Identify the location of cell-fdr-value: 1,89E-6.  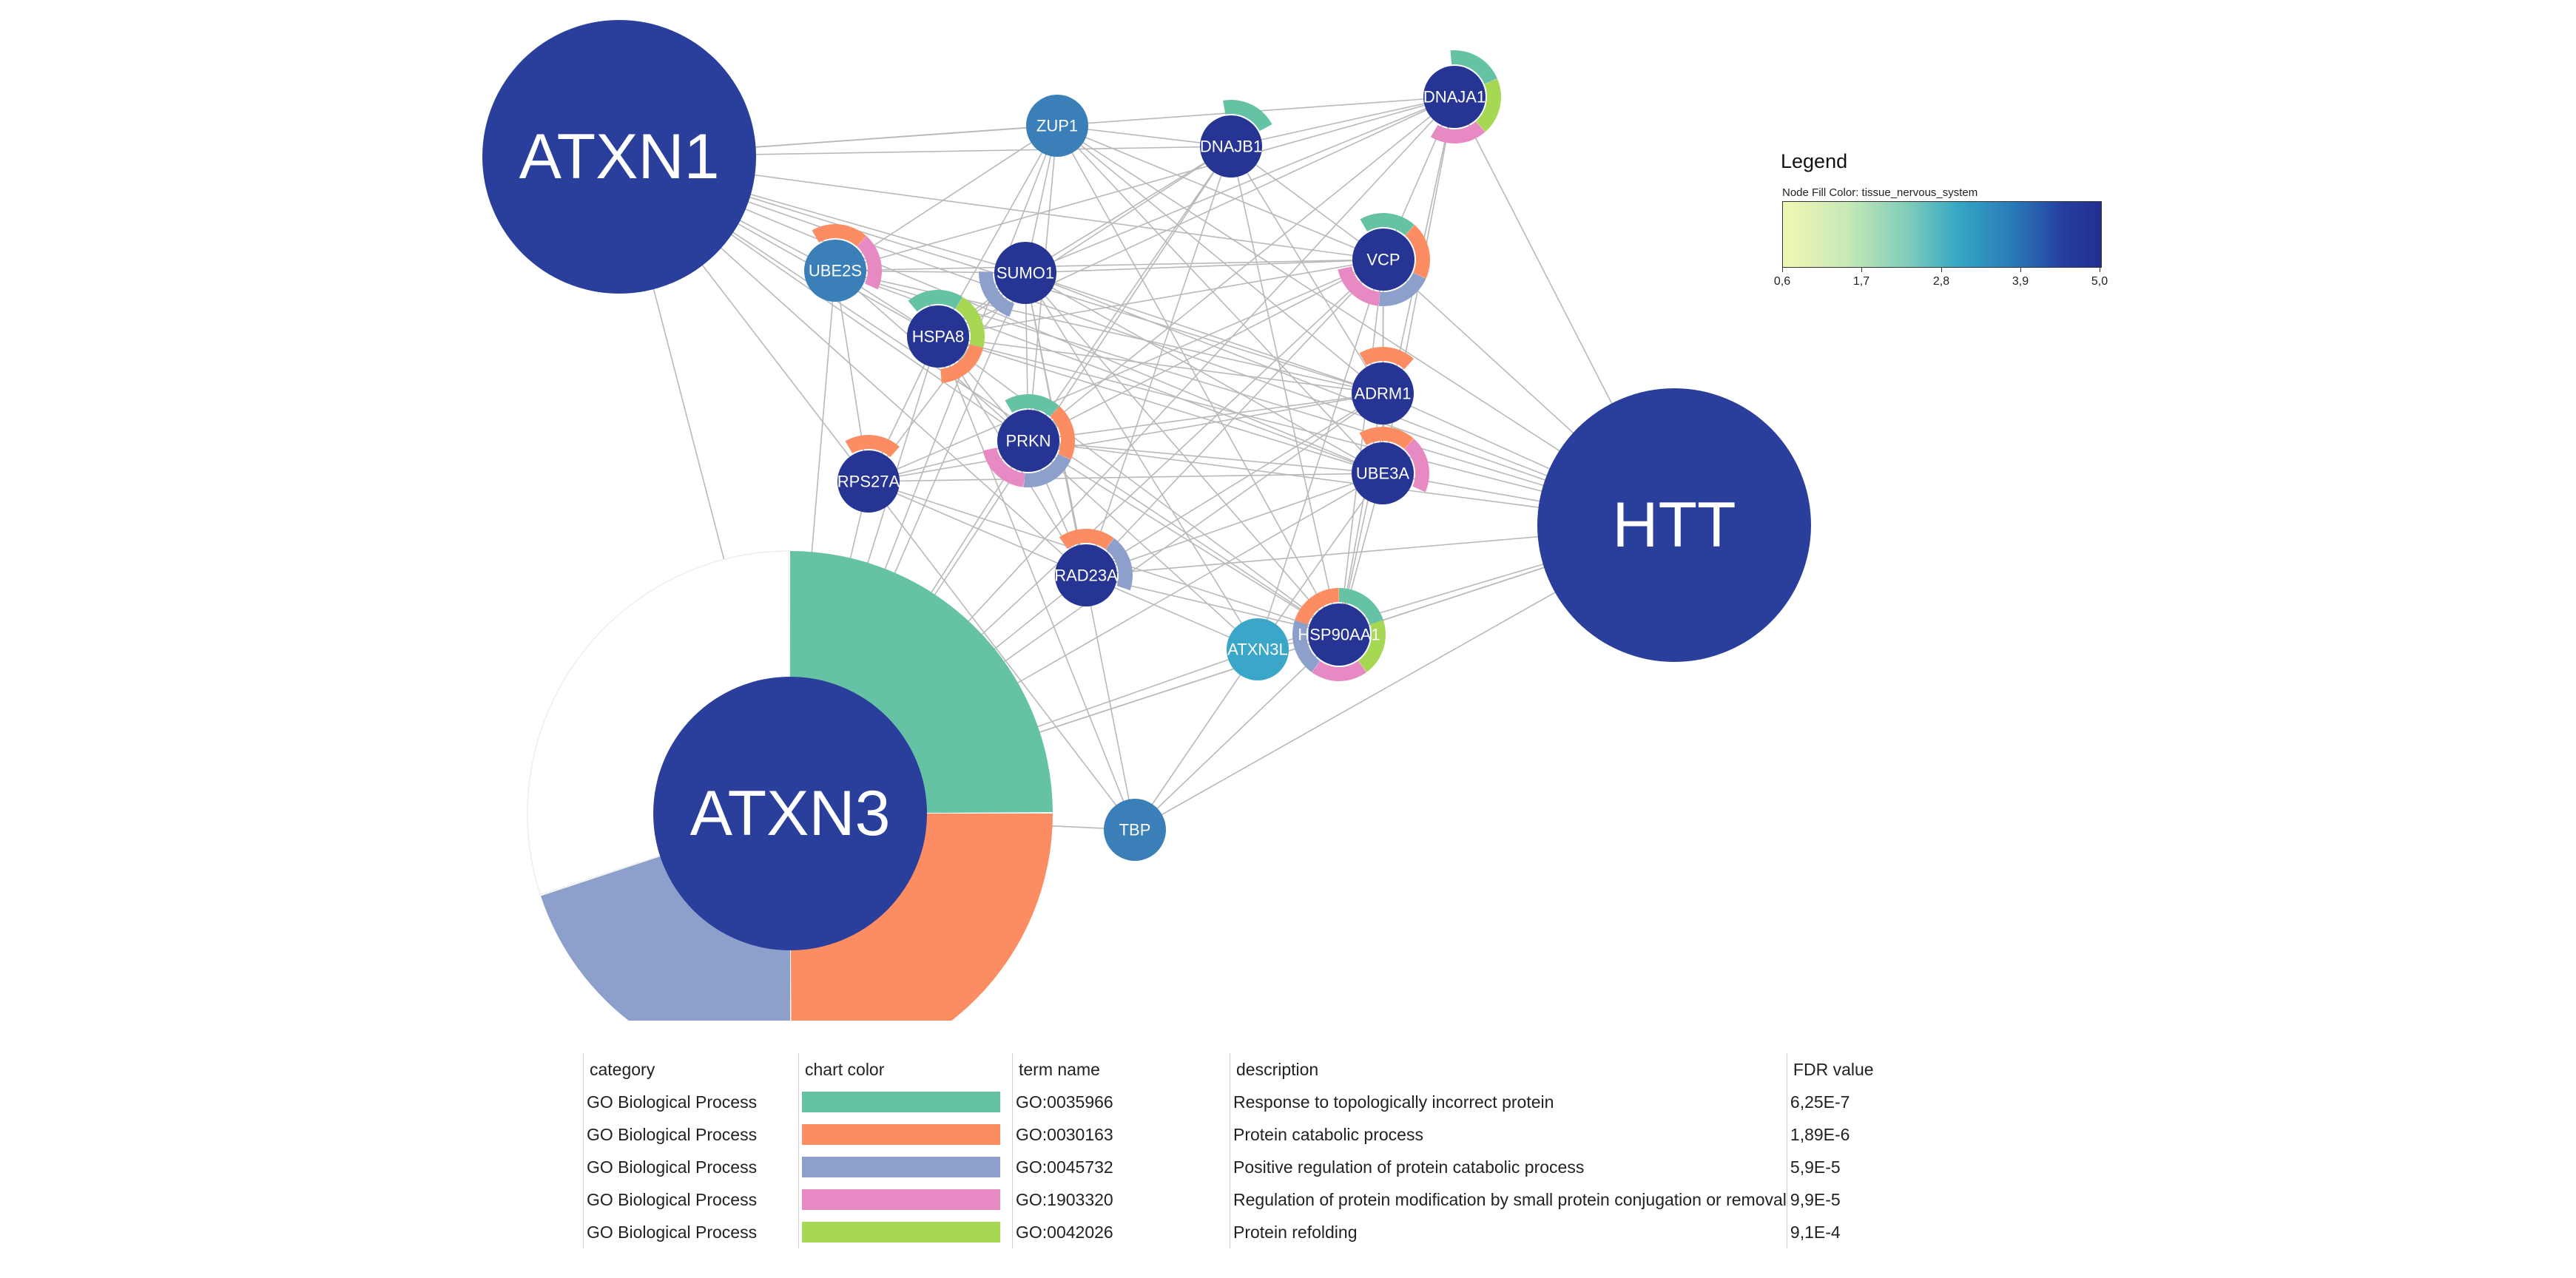
(1834, 1134).